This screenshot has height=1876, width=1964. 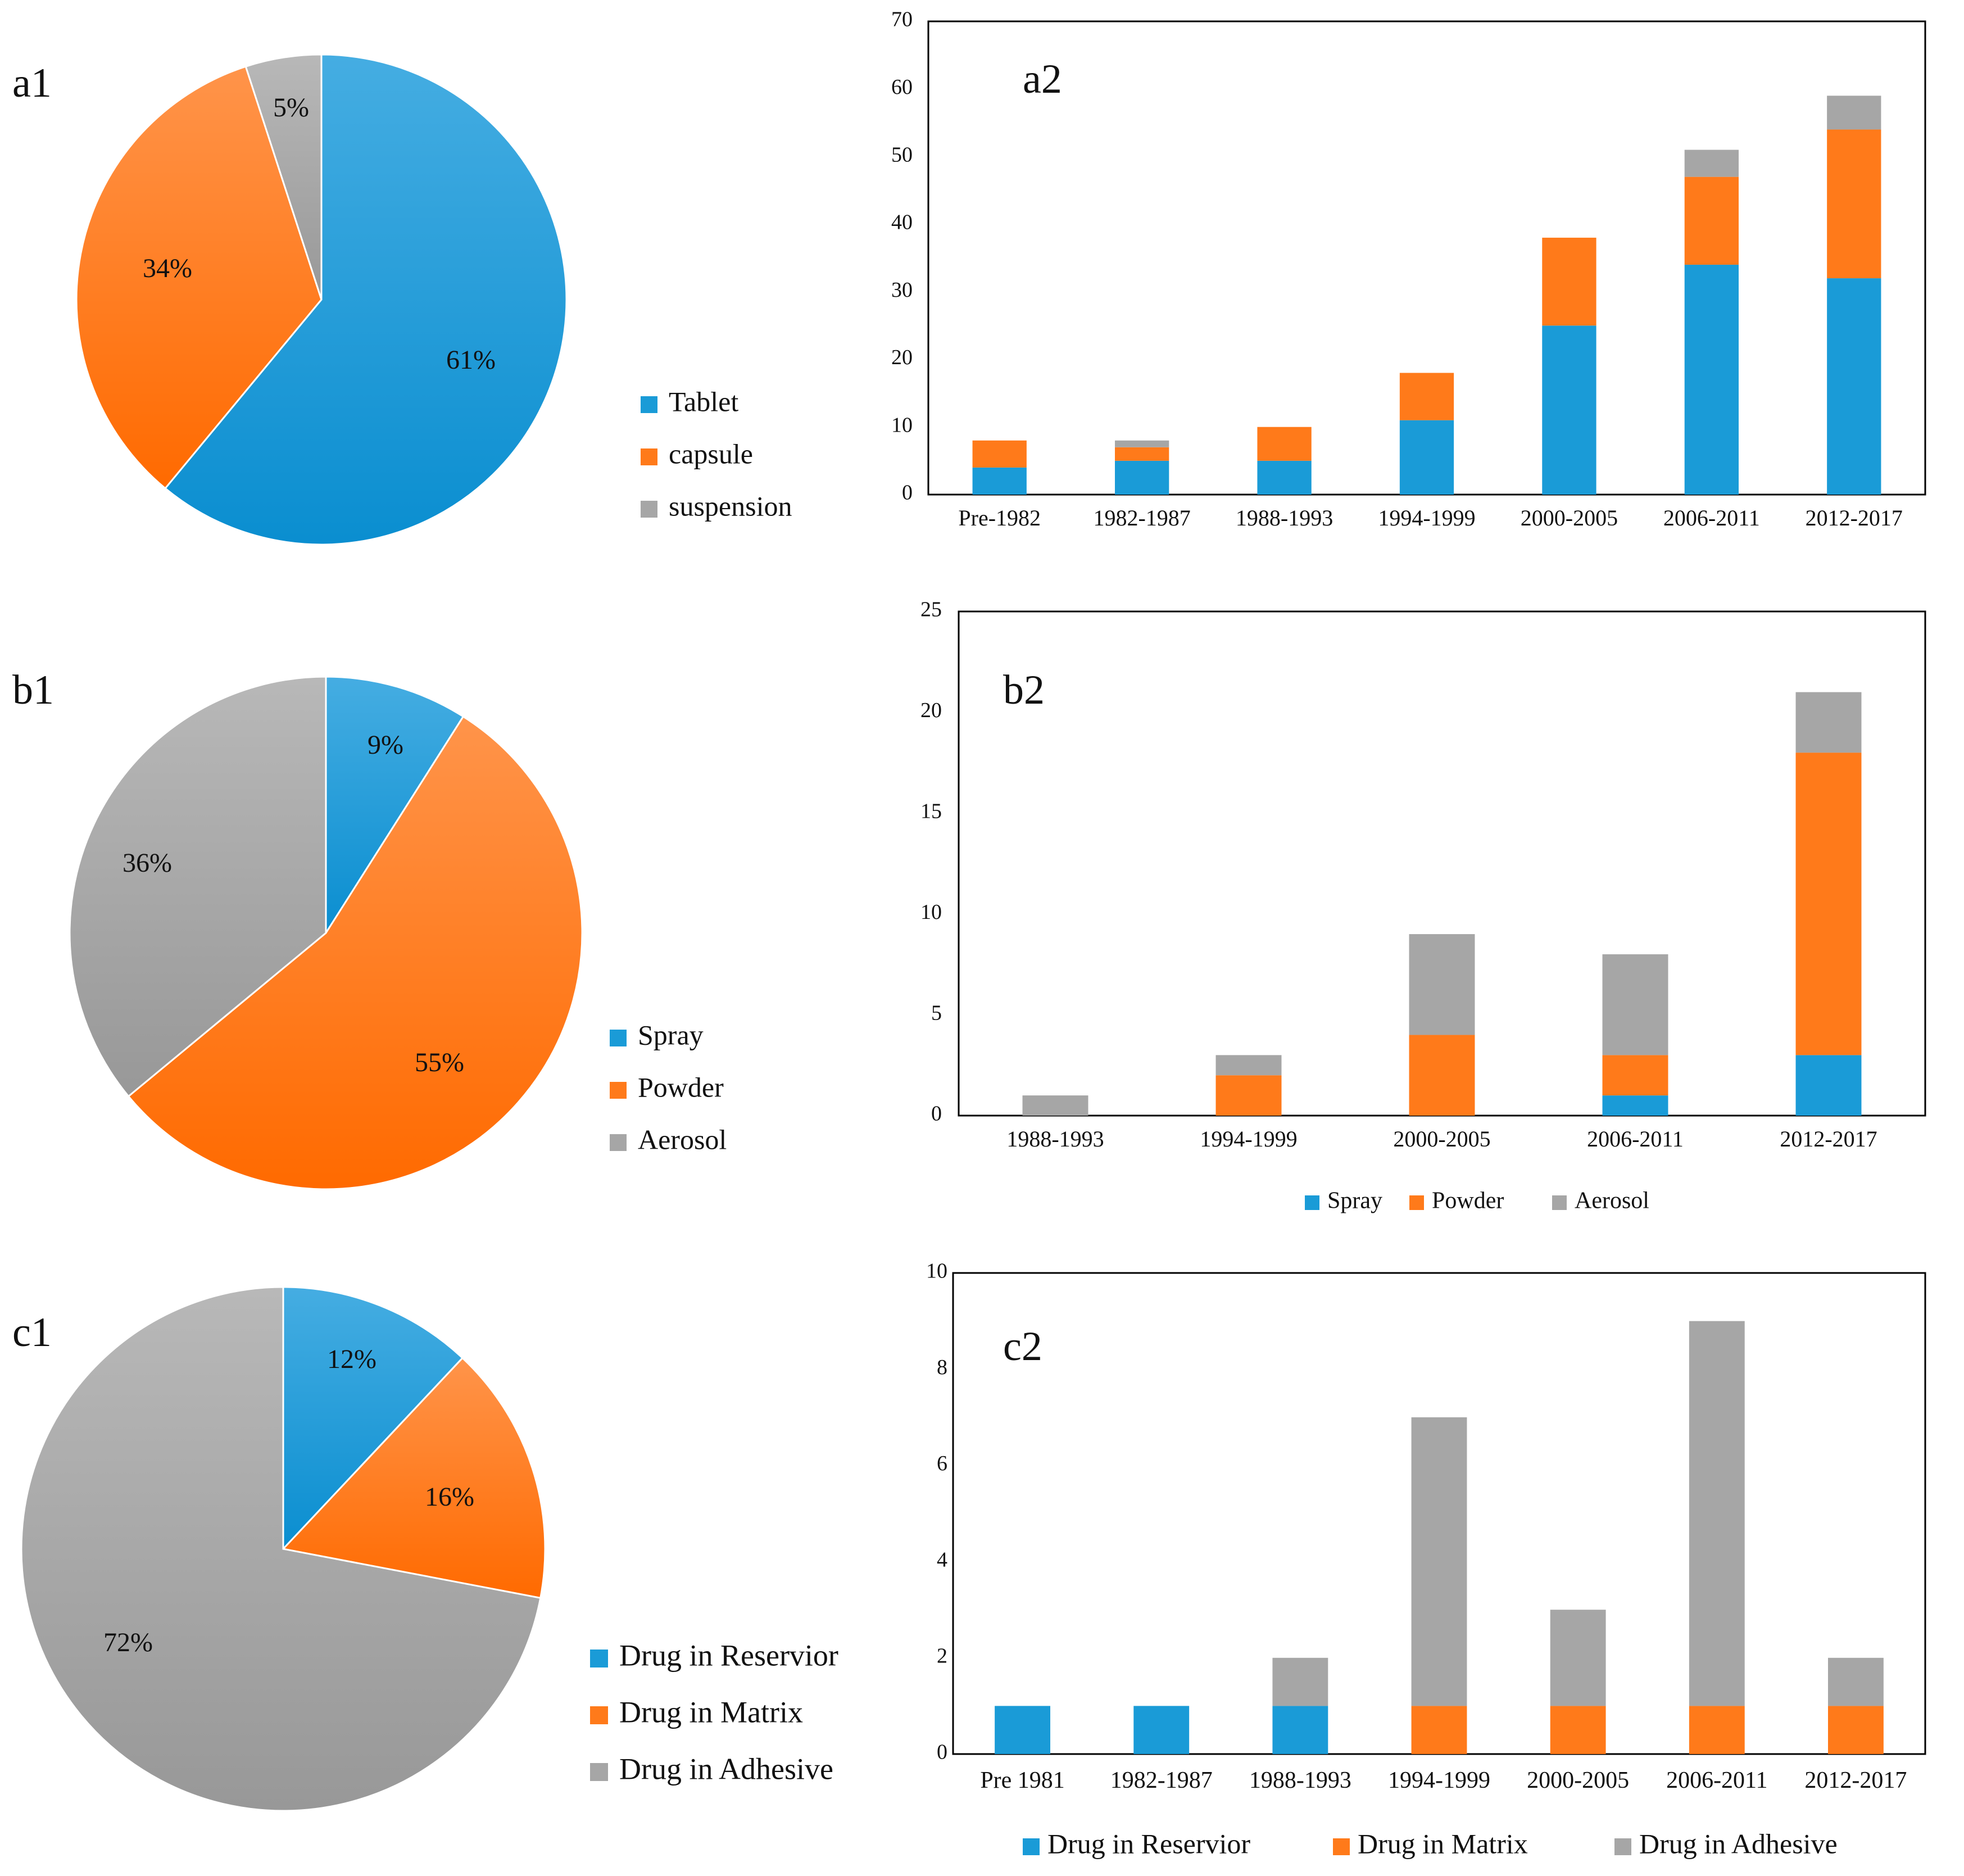 I want to click on bar-aerosol-2006-2011, so click(x=1635, y=1004).